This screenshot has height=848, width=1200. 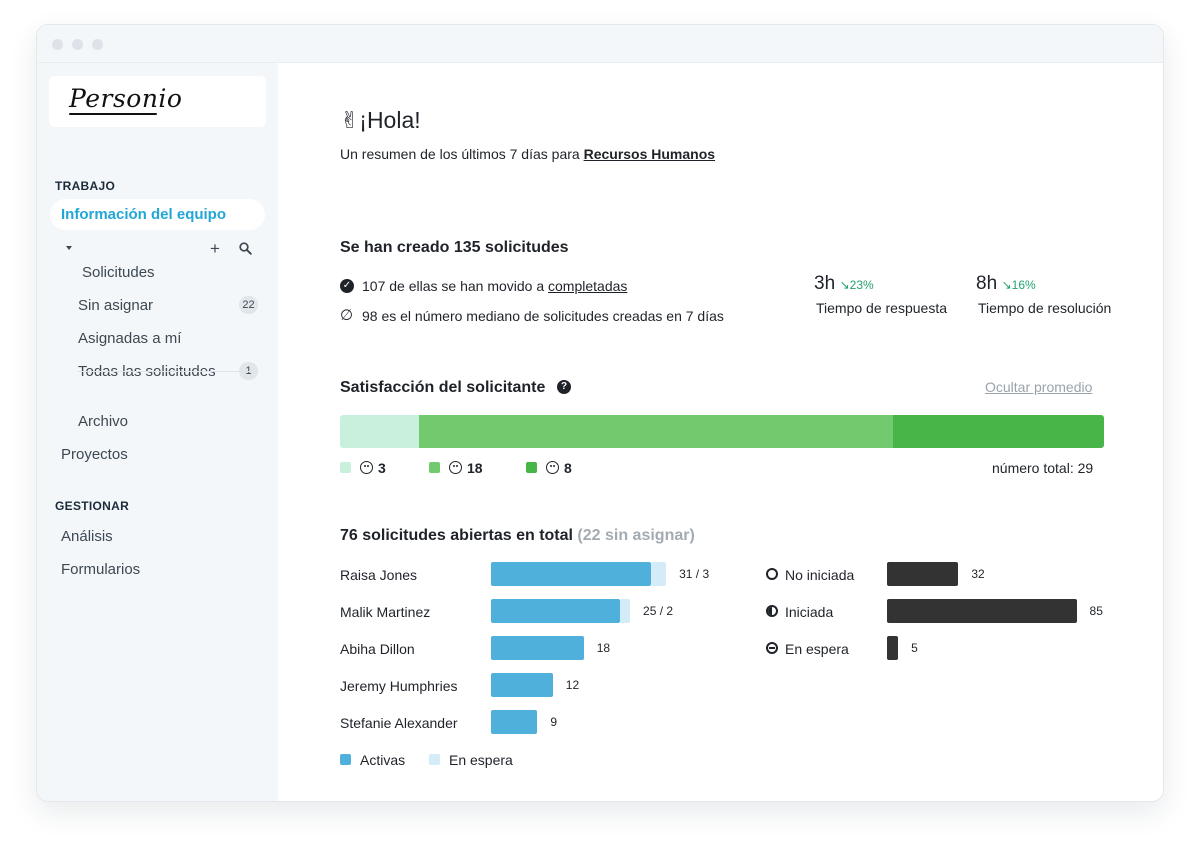 I want to click on response-metric: 3h ↘23%, so click(x=844, y=284).